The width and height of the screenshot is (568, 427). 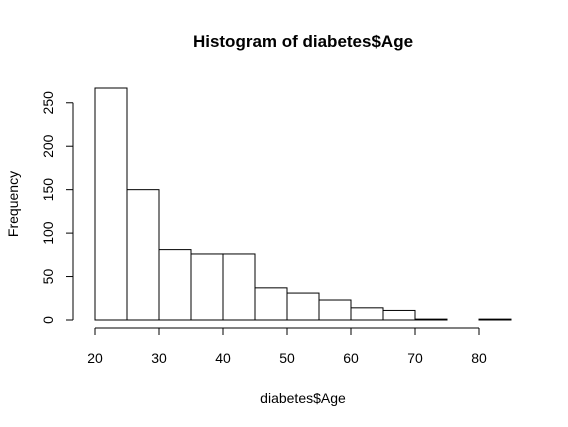 I want to click on y-tick-label: 150, so click(x=48, y=190).